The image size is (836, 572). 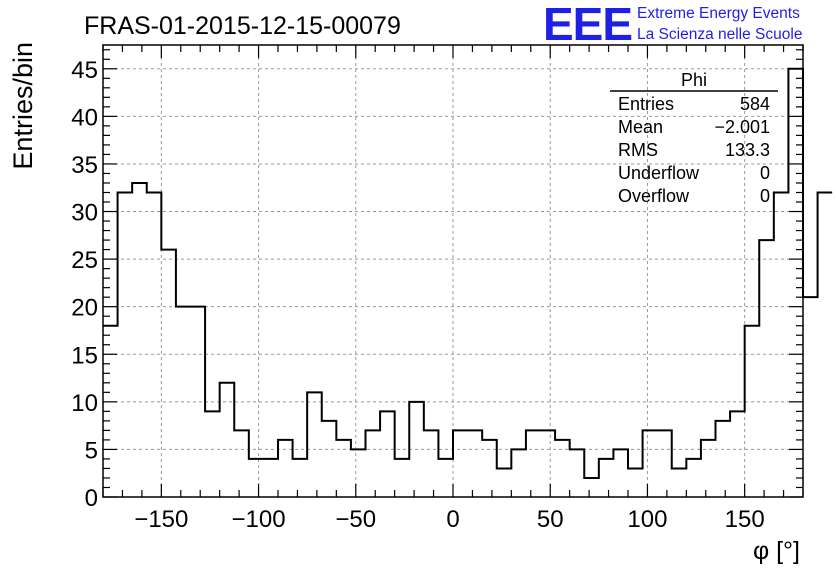 What do you see at coordinates (161, 519) in the screenshot?
I see `x-tick-label: −150` at bounding box center [161, 519].